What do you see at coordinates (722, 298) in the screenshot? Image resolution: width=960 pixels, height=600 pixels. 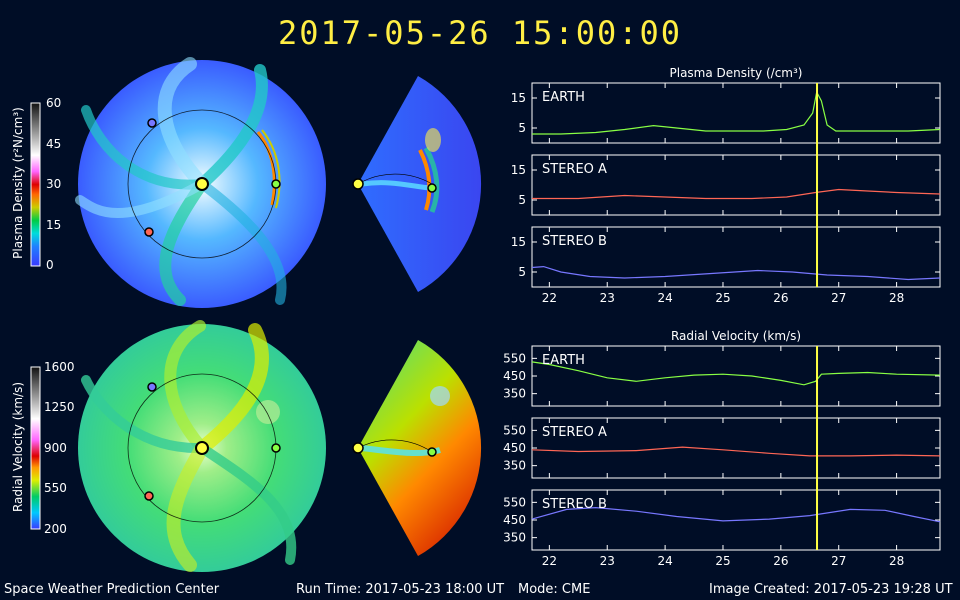 I see `chart-0-xtick-label: 25` at bounding box center [722, 298].